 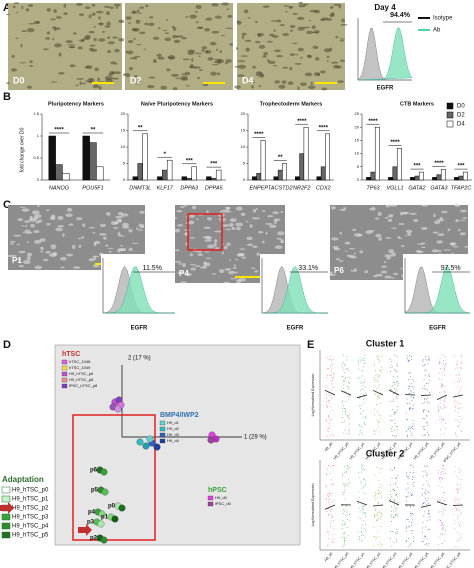 What do you see at coordinates (173, 428) in the screenshot?
I see `legend-label: H9_d2` at bounding box center [173, 428].